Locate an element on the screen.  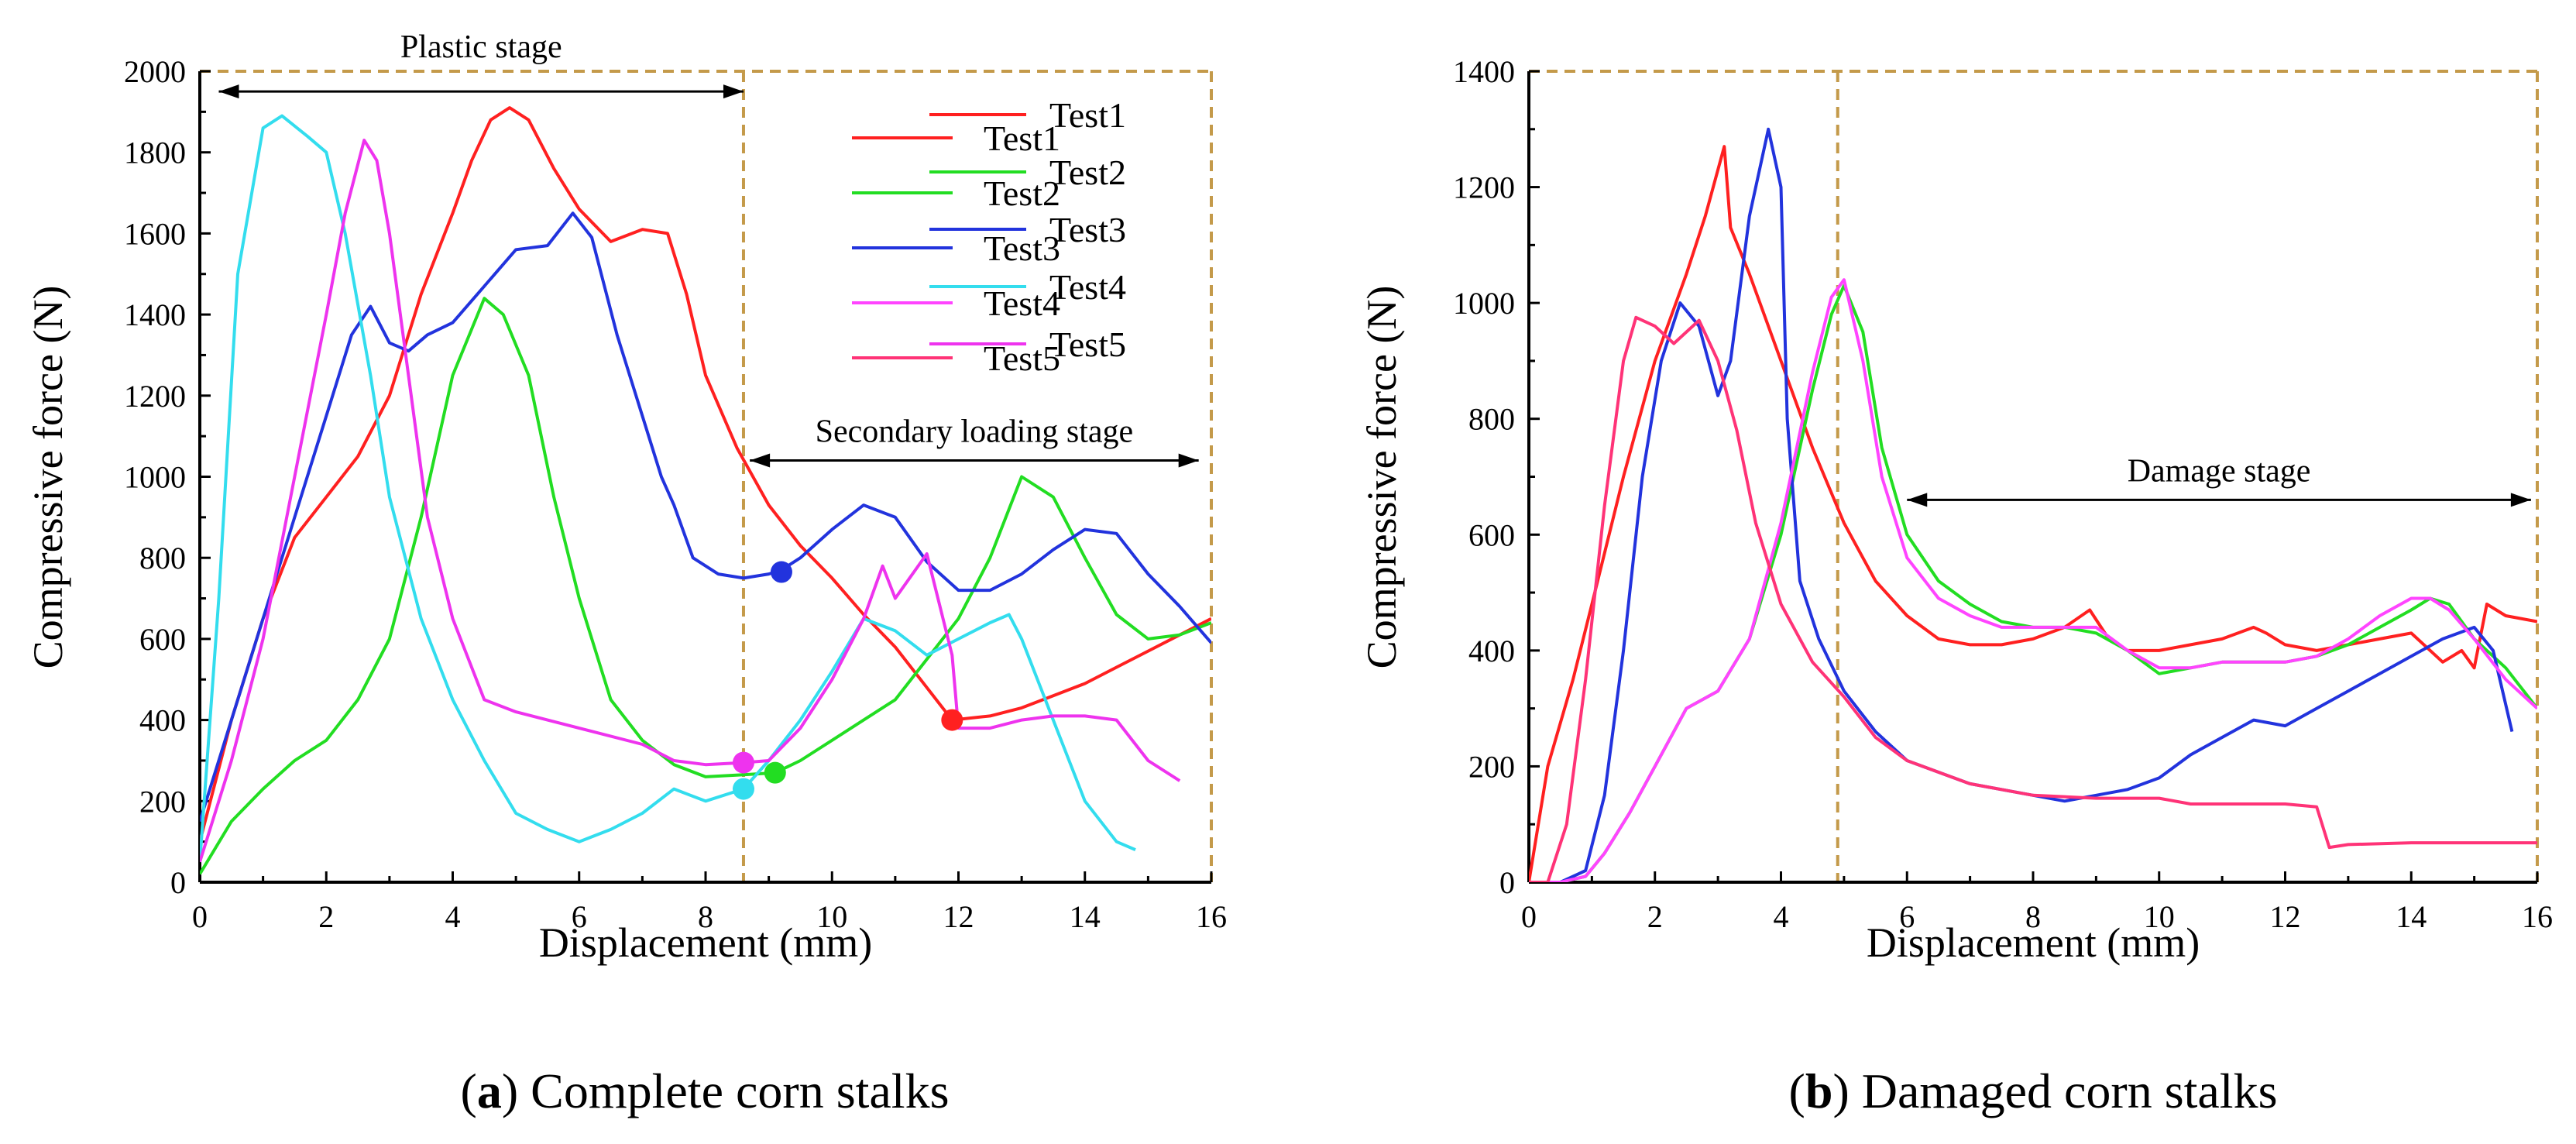
a-y-tick-label: 2000 is located at coordinates (155, 71).